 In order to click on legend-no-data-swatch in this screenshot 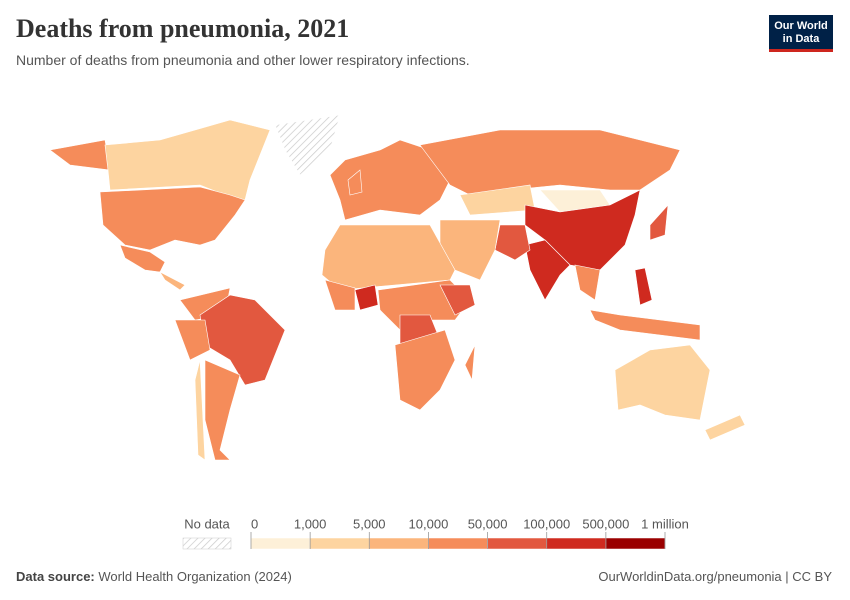, I will do `click(207, 543)`.